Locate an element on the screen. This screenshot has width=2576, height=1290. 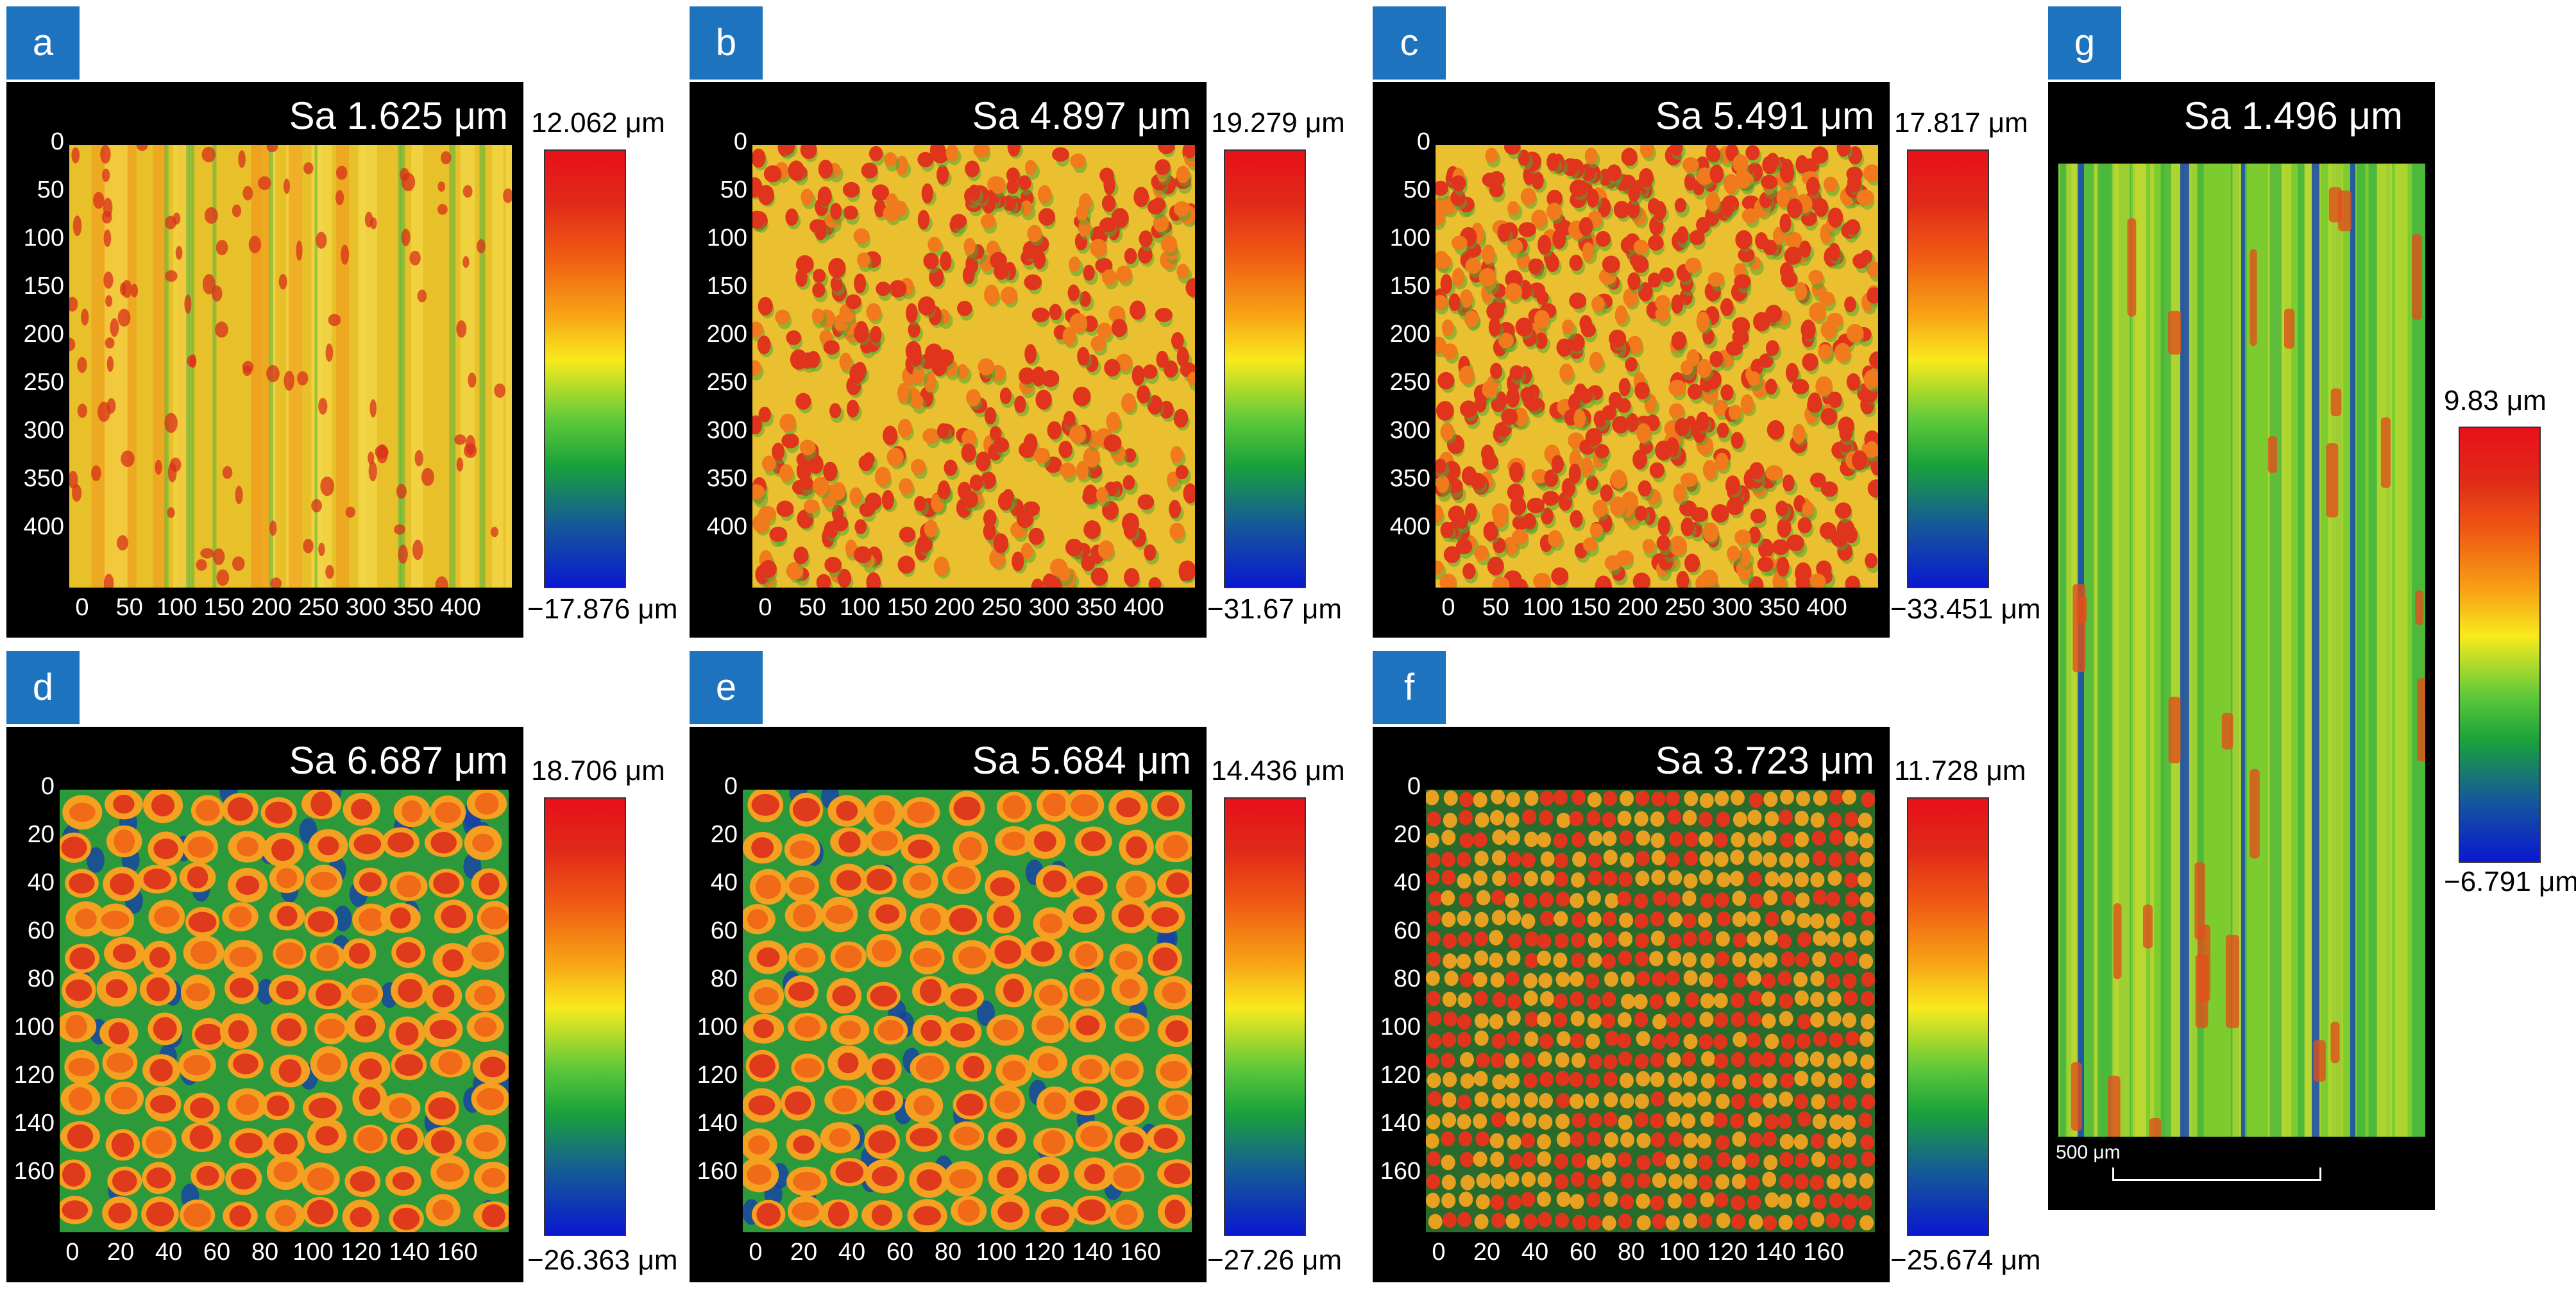
panel-b-y-tick: 100 is located at coordinates (726, 238).